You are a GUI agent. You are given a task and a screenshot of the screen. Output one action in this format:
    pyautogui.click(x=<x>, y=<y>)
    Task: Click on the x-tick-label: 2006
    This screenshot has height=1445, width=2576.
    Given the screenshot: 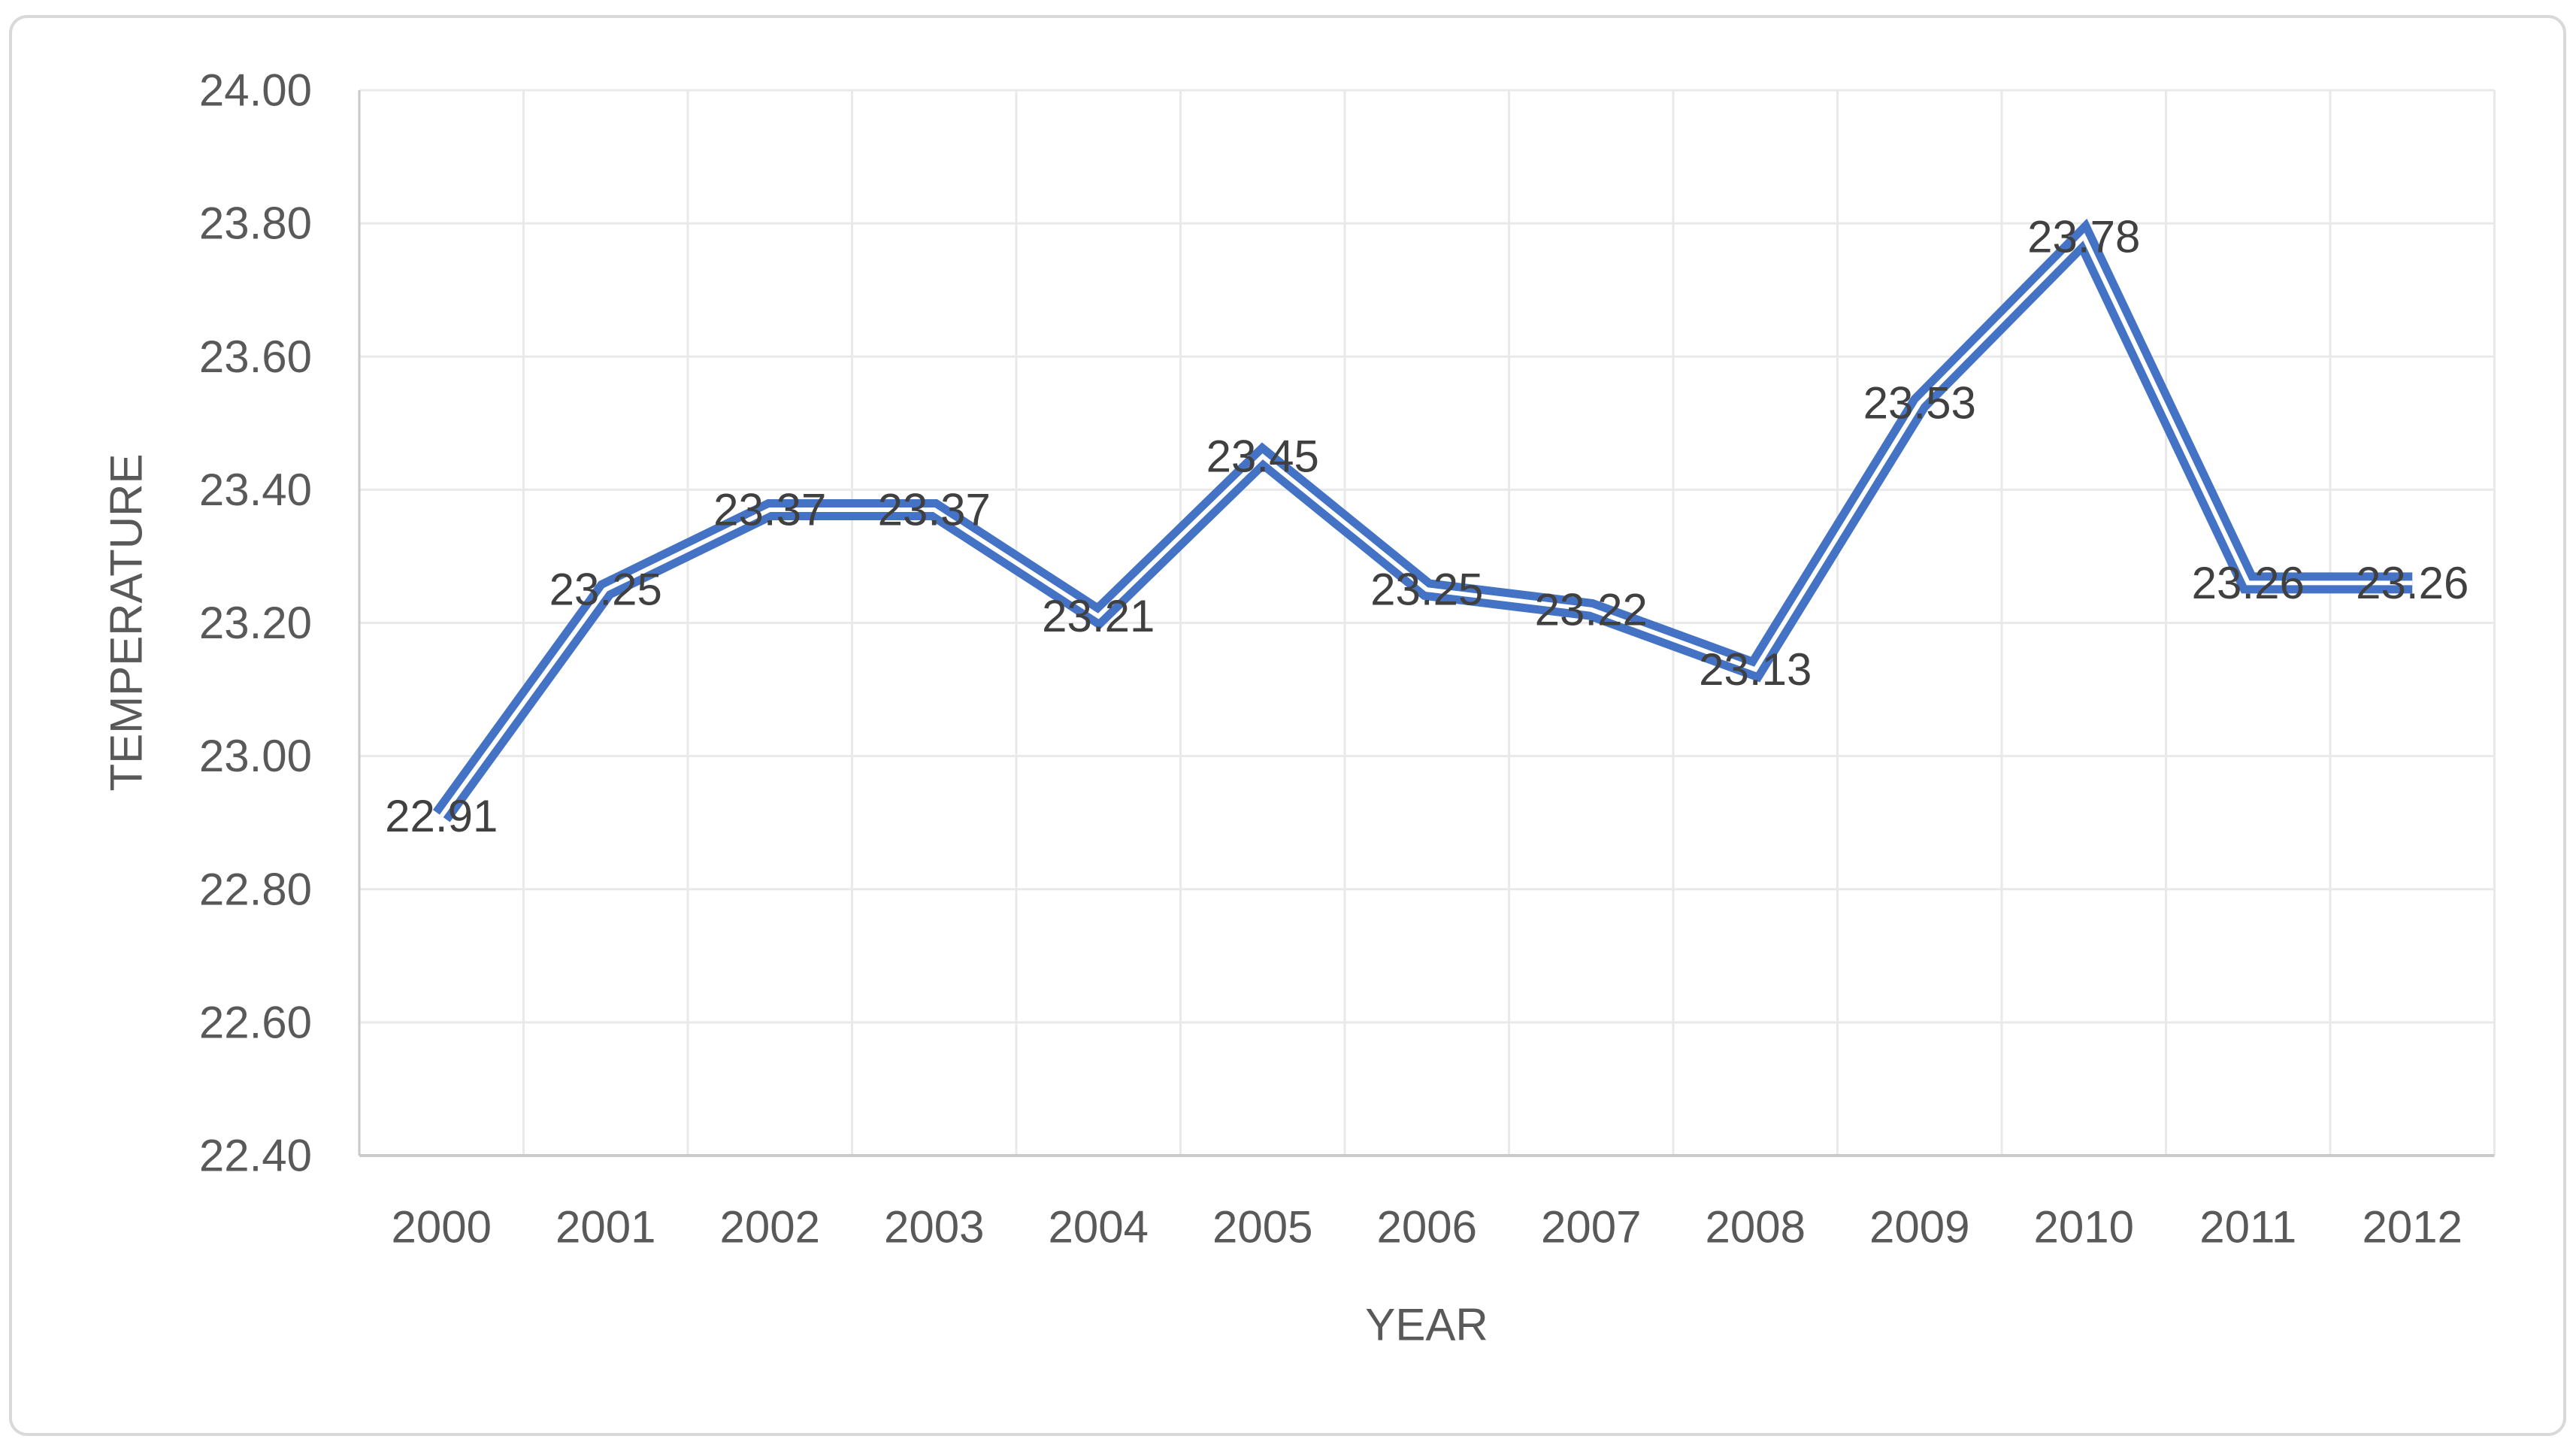 What is the action you would take?
    pyautogui.click(x=1427, y=1227)
    